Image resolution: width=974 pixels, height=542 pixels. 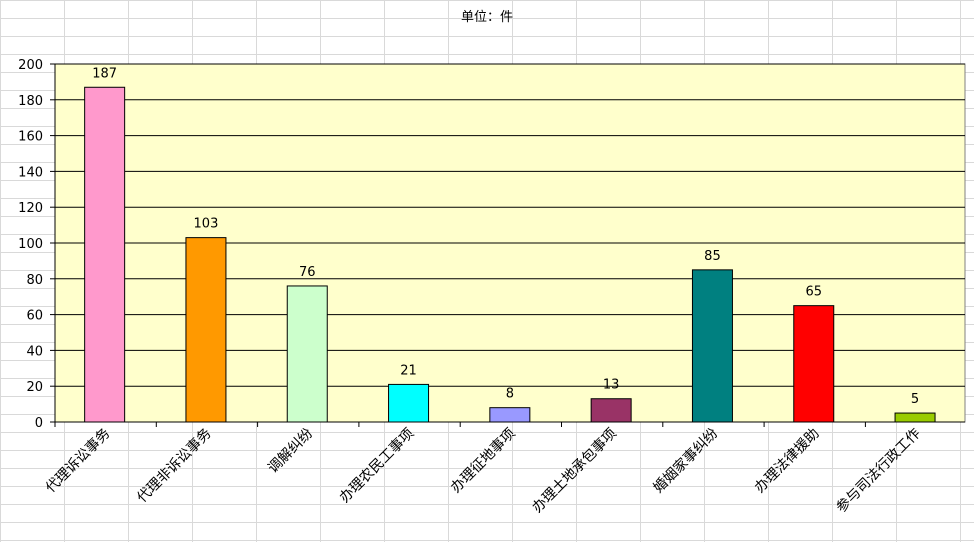 What do you see at coordinates (34, 387) in the screenshot?
I see `y-tick-label: 20` at bounding box center [34, 387].